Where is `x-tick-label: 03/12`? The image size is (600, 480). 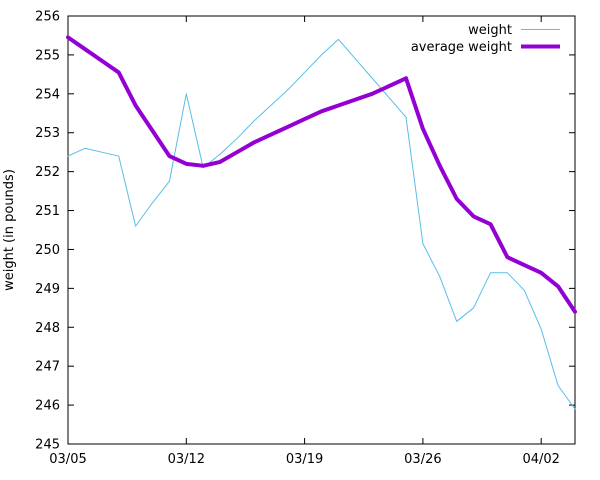
x-tick-label: 03/12 is located at coordinates (186, 459).